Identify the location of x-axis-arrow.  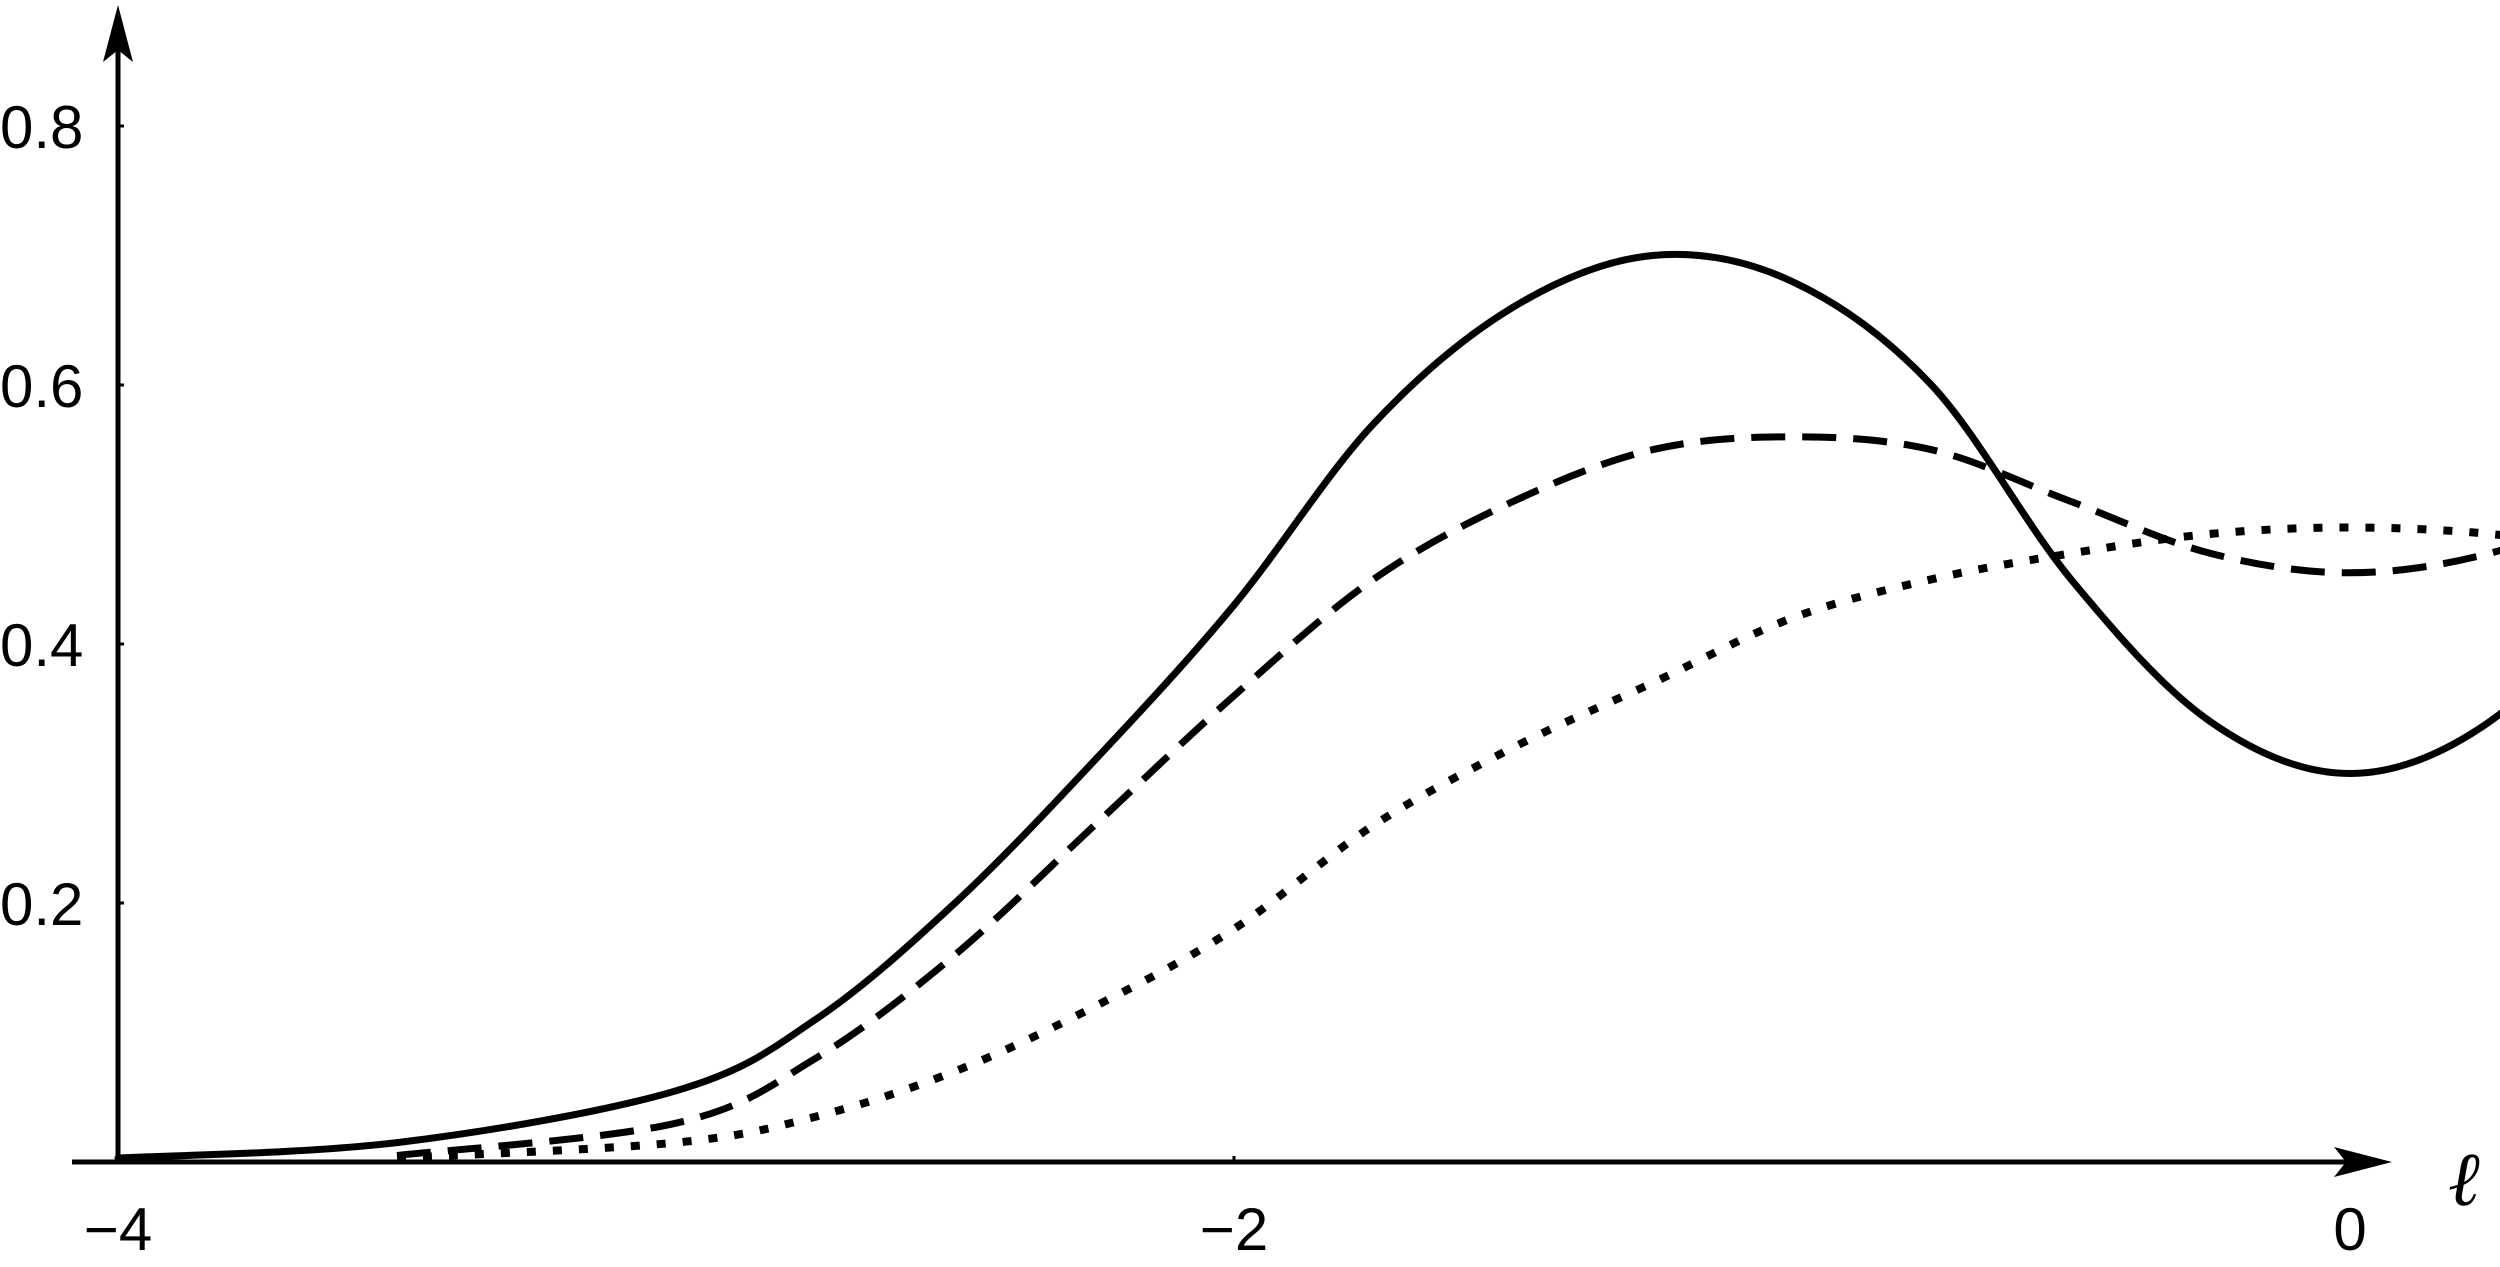
(2363, 1162).